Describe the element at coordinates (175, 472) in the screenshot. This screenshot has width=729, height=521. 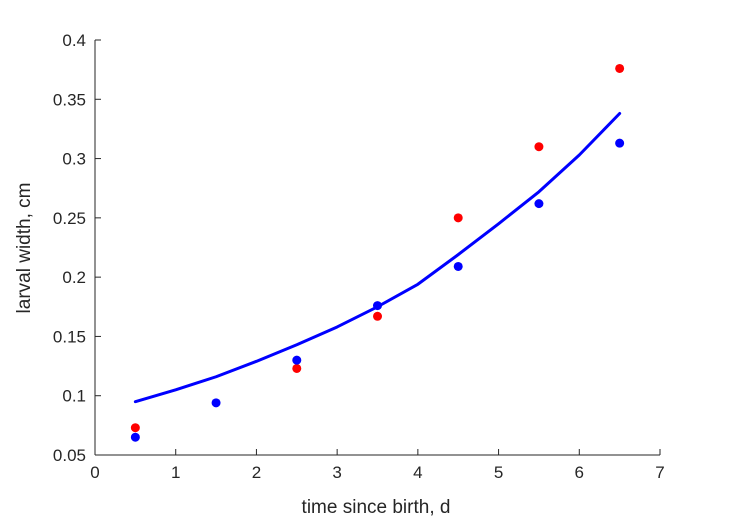
I see `x-tick-label: 1` at that location.